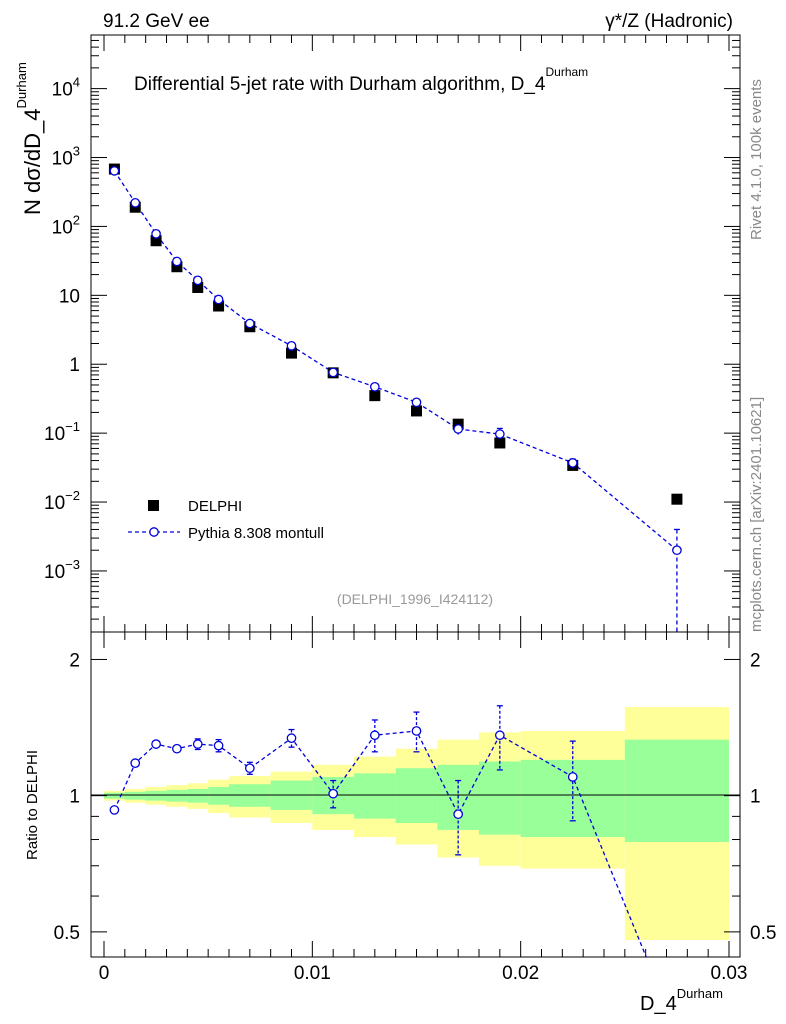  I want to click on ratio-y-tick-label: 1, so click(74, 797).